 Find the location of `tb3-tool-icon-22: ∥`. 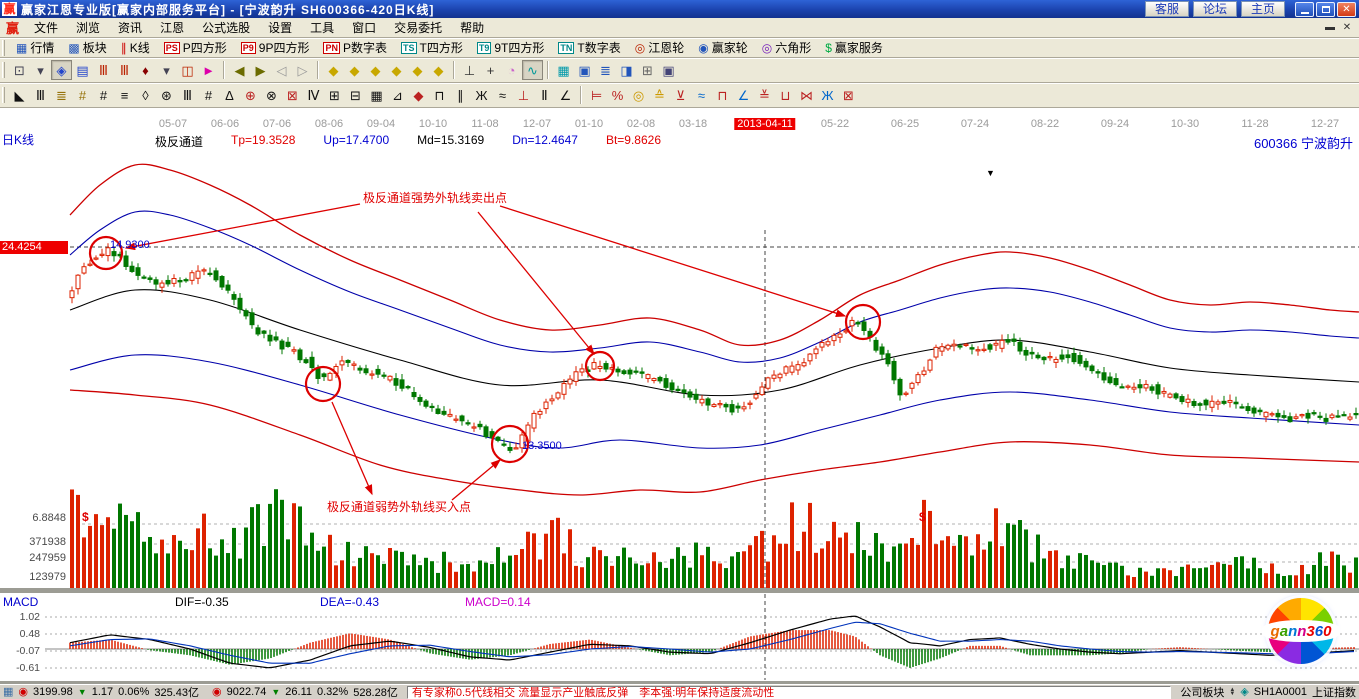

tb3-tool-icon-22: ∥ is located at coordinates (460, 95).